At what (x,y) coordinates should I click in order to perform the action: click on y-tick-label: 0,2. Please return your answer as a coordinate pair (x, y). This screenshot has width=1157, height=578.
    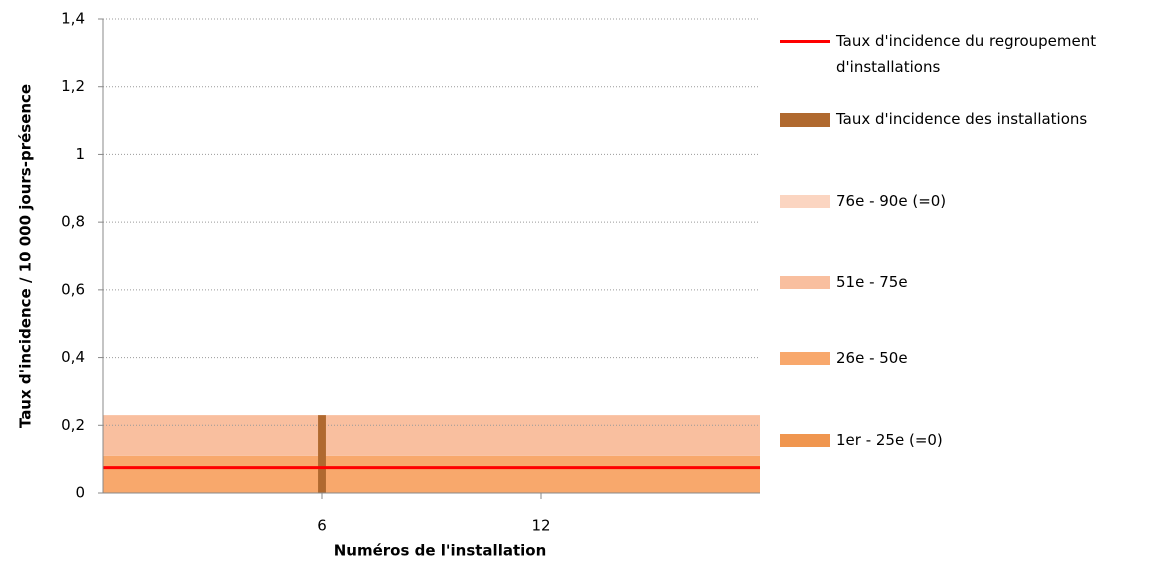
    Looking at the image, I should click on (73, 425).